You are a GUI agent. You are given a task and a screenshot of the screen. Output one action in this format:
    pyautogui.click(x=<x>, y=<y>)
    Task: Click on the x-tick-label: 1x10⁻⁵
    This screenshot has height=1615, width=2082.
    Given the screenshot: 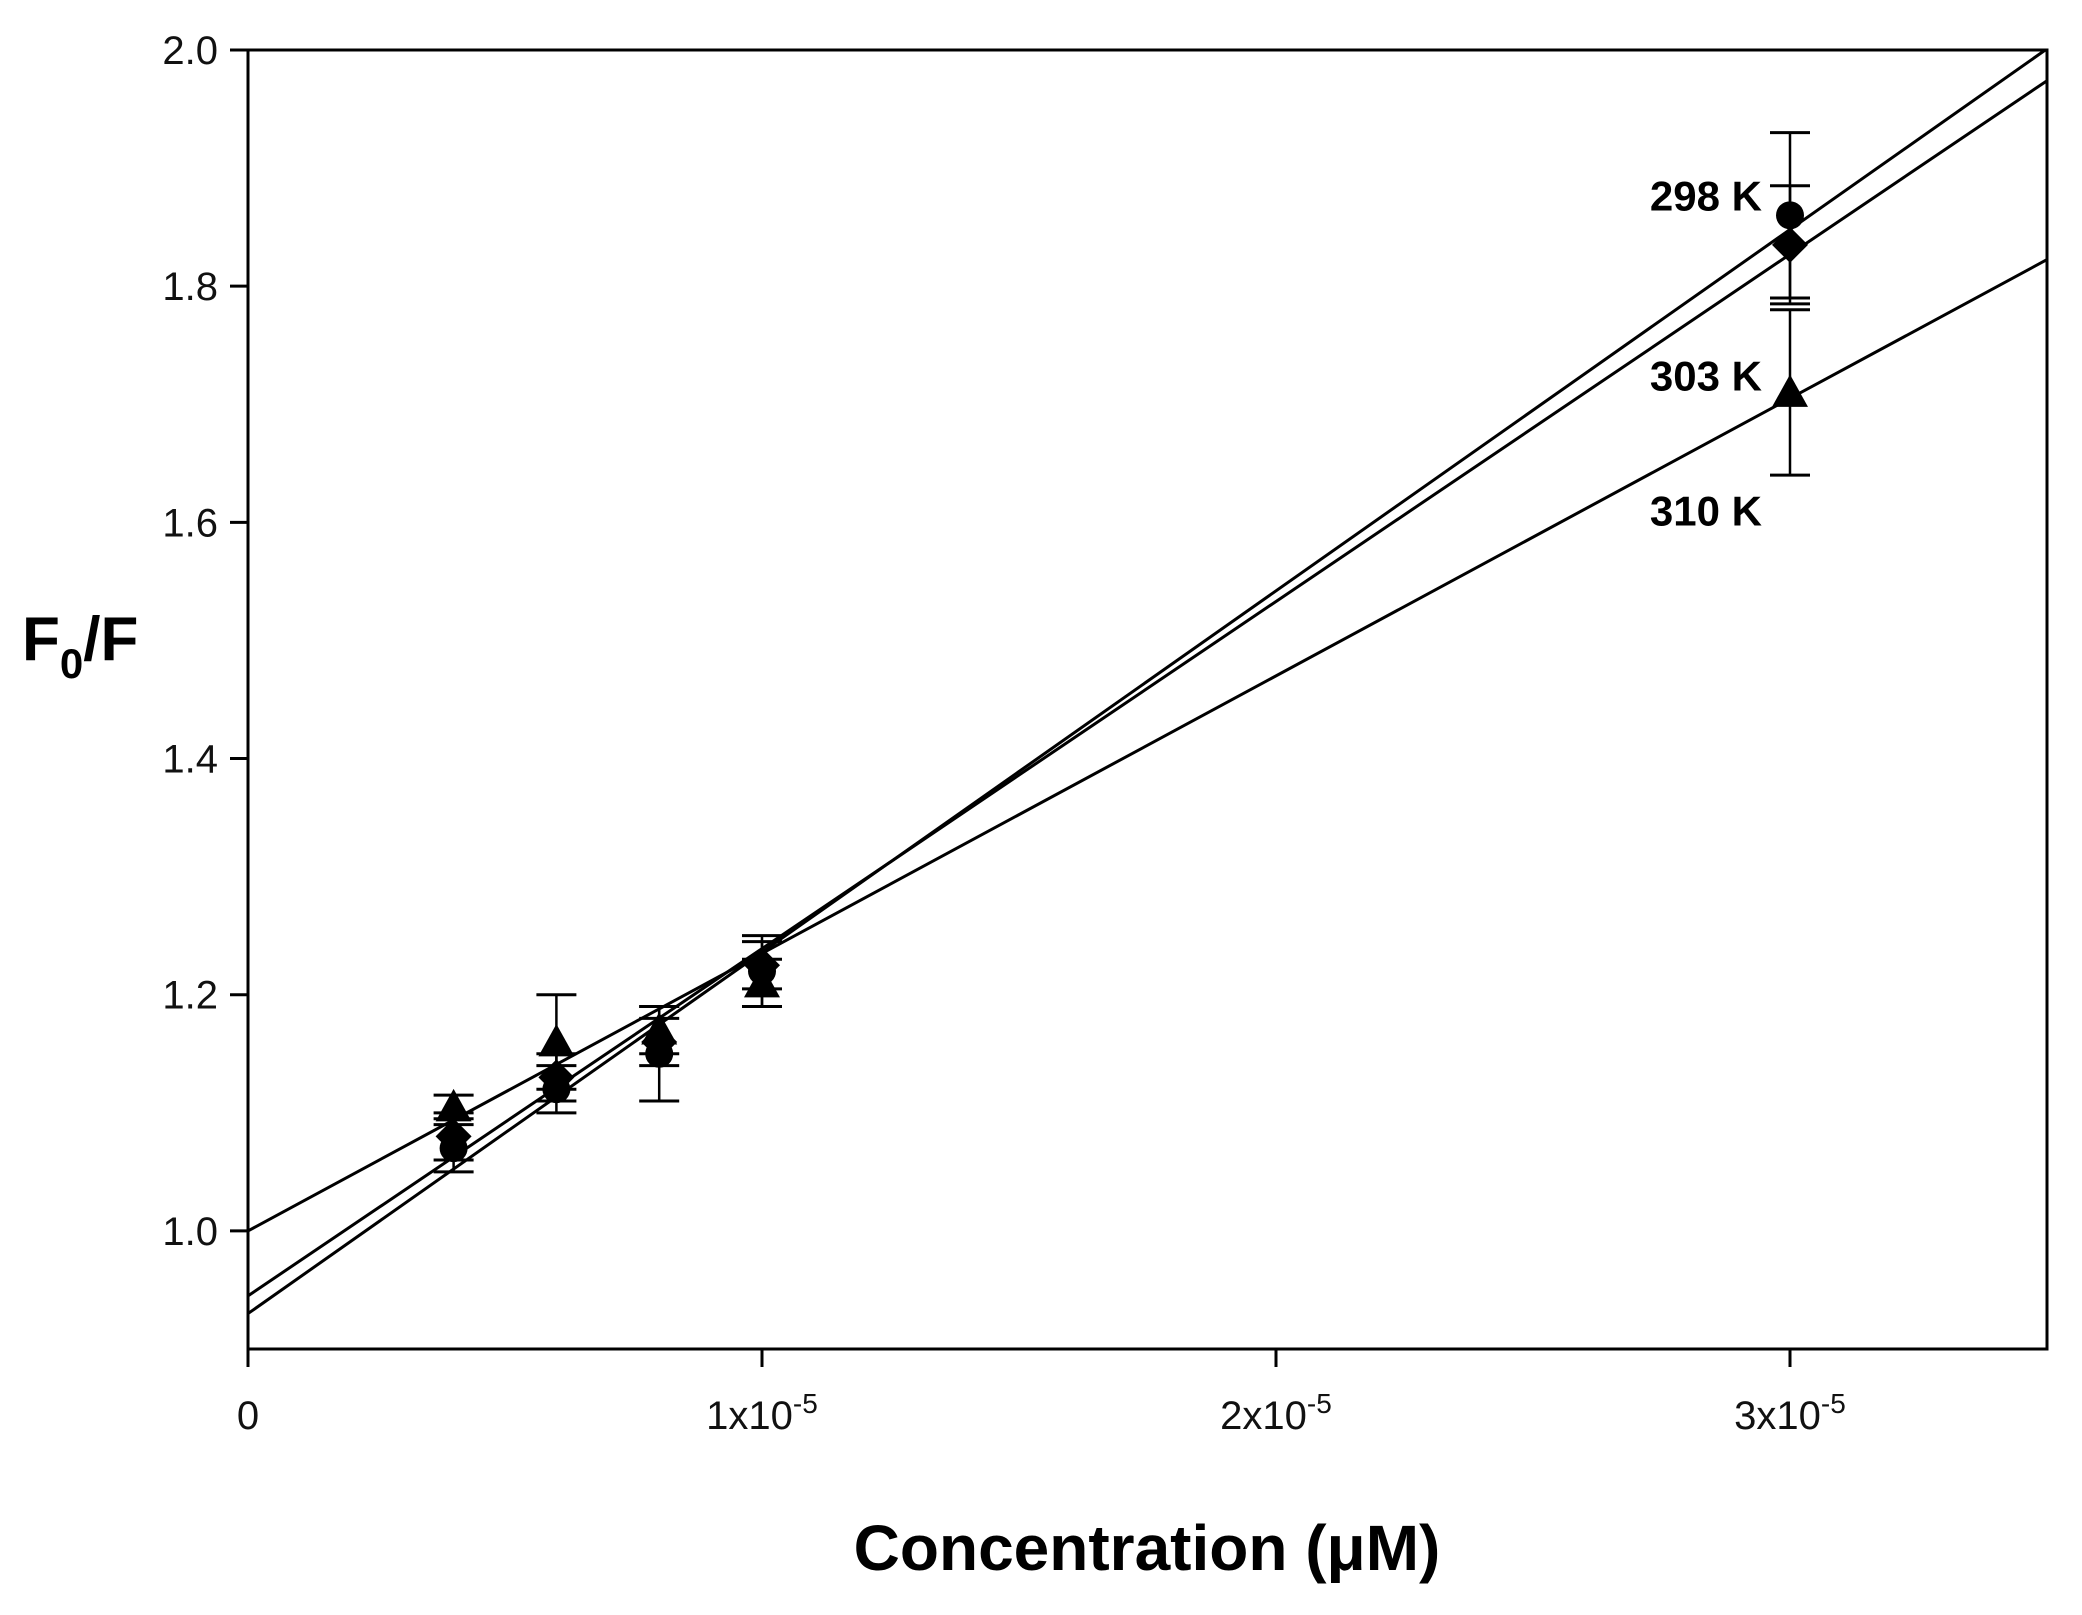 What is the action you would take?
    pyautogui.click(x=762, y=1413)
    